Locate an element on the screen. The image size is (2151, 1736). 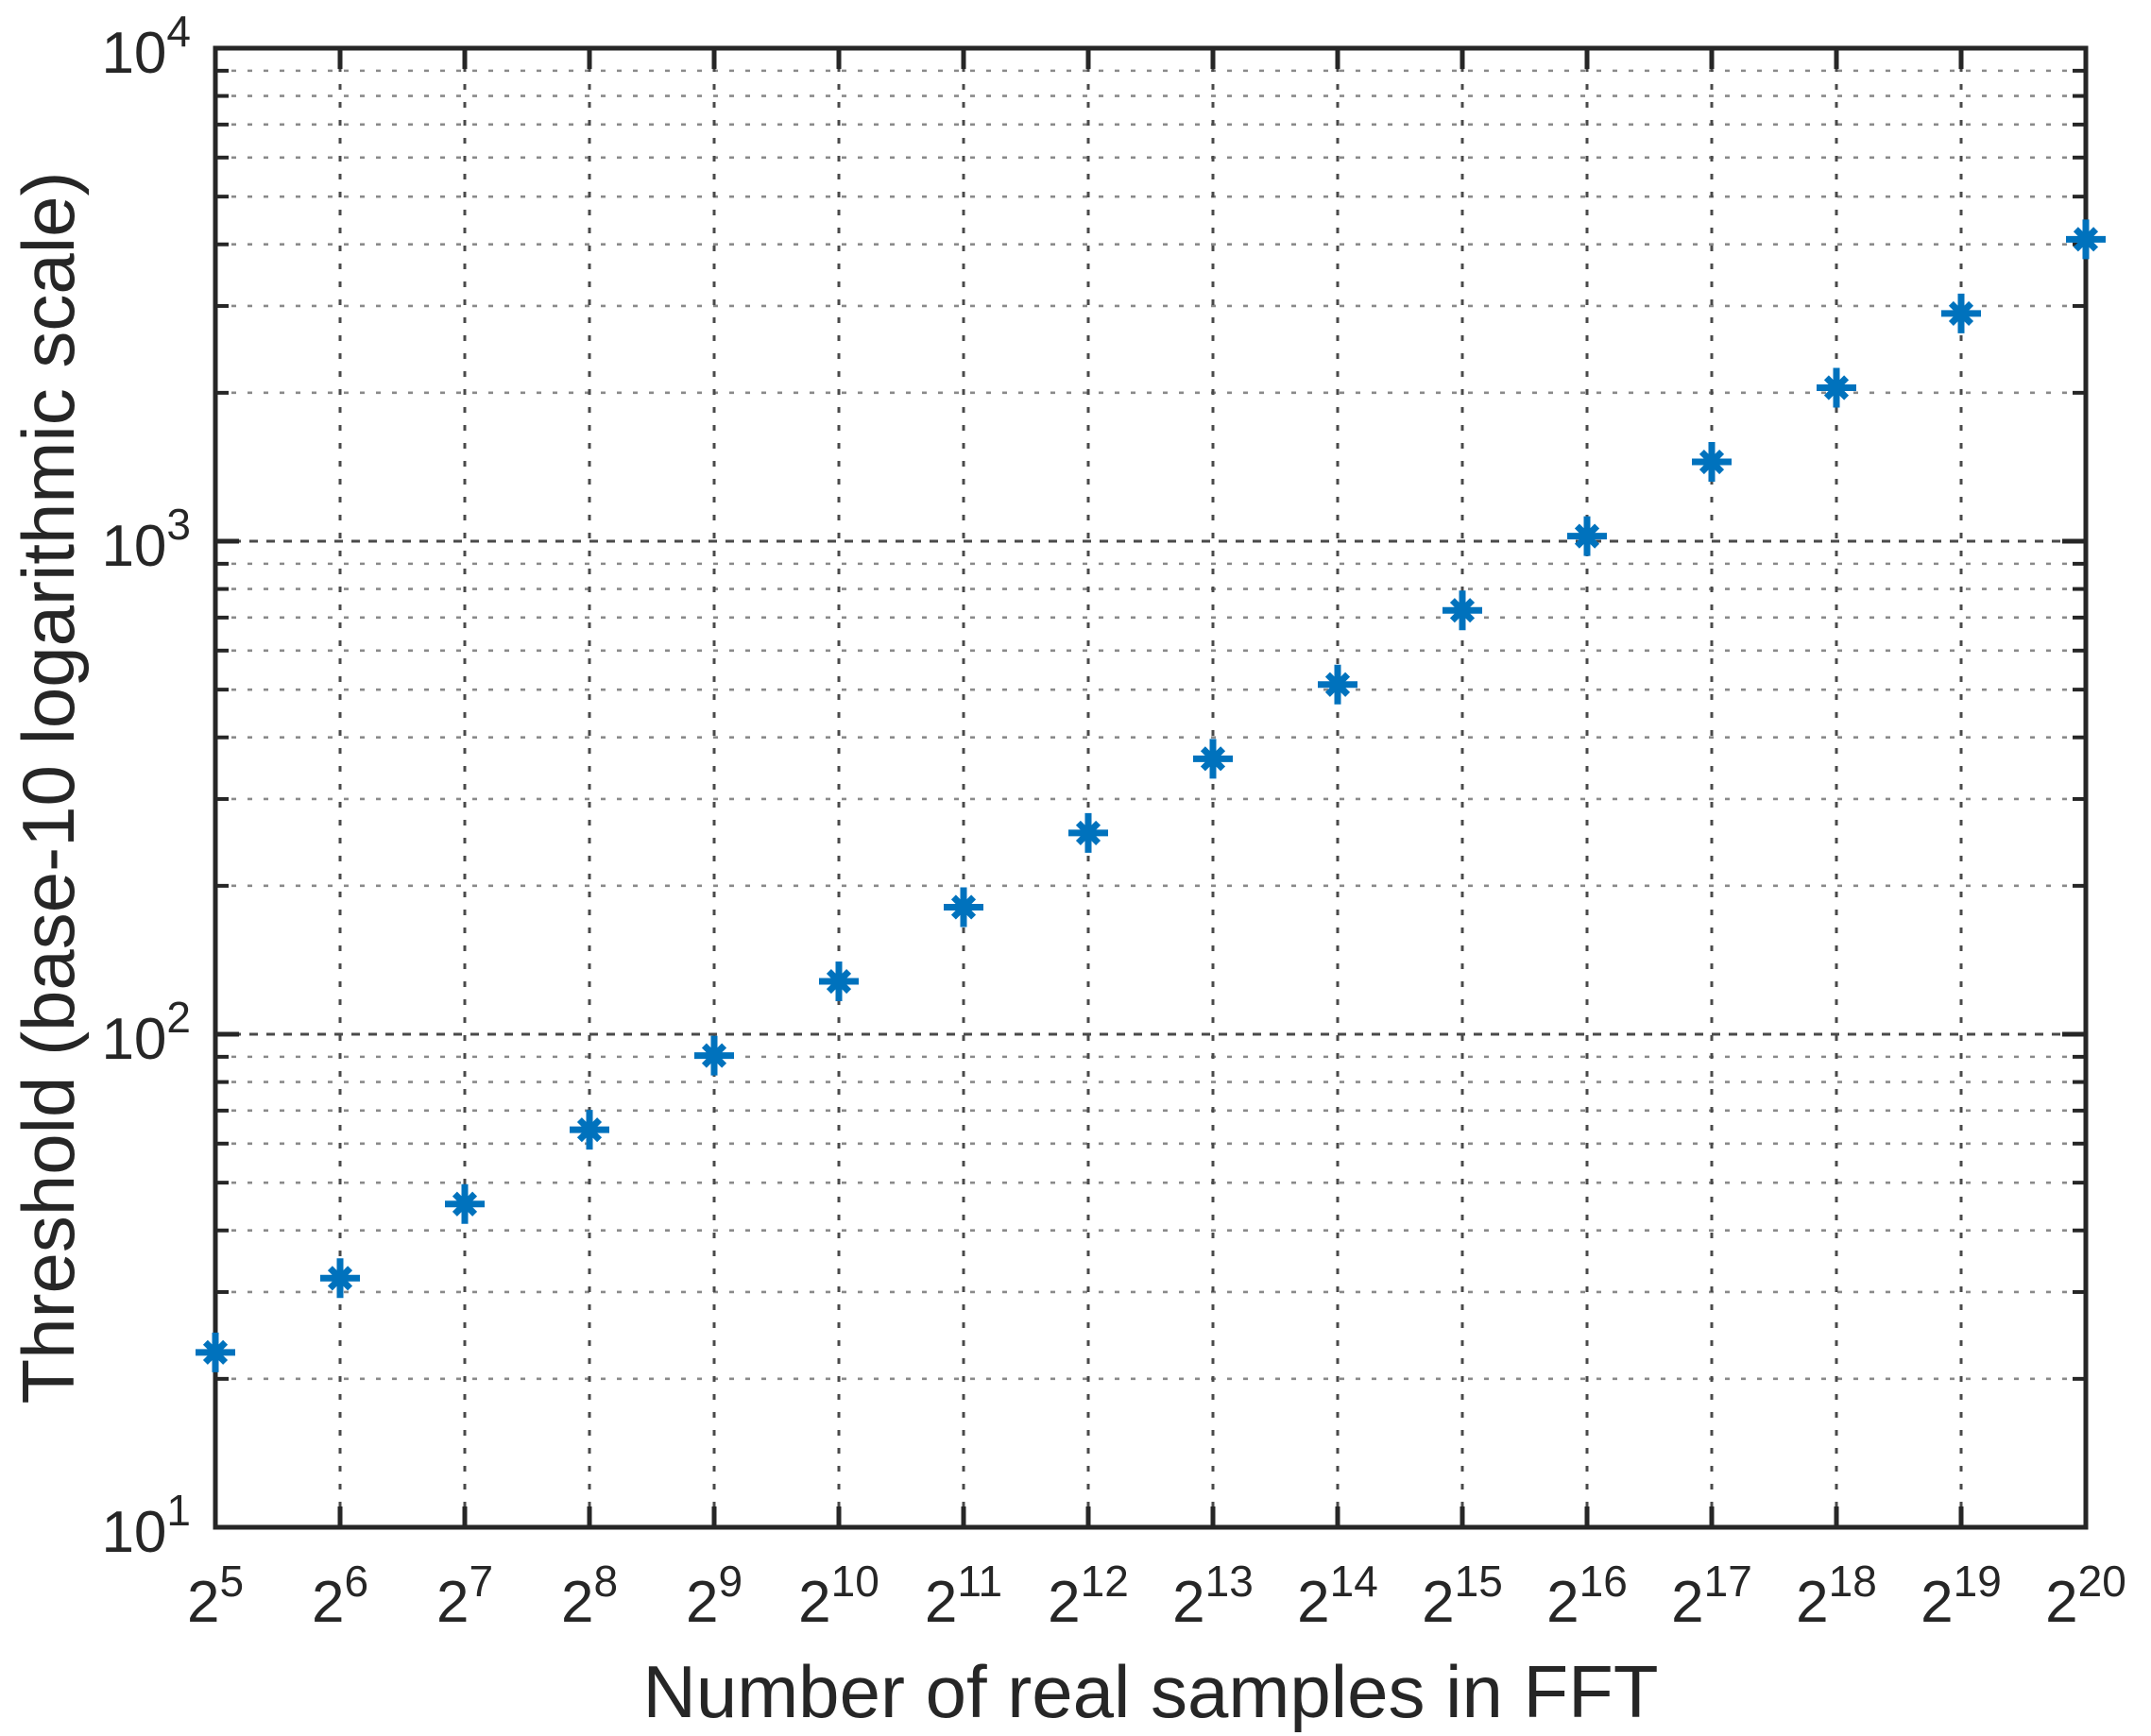
x-tick-label: 216 is located at coordinates (1587, 1596).